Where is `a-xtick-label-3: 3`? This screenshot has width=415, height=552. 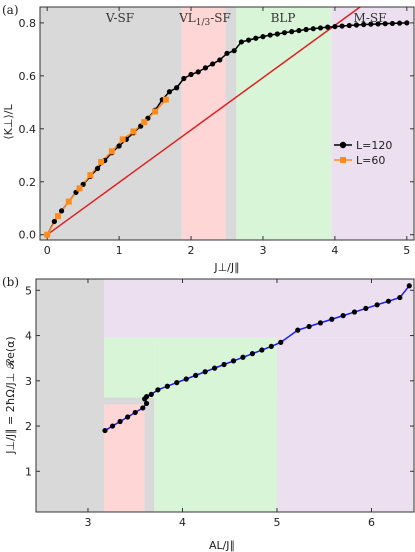
a-xtick-label-3: 3 is located at coordinates (262, 250).